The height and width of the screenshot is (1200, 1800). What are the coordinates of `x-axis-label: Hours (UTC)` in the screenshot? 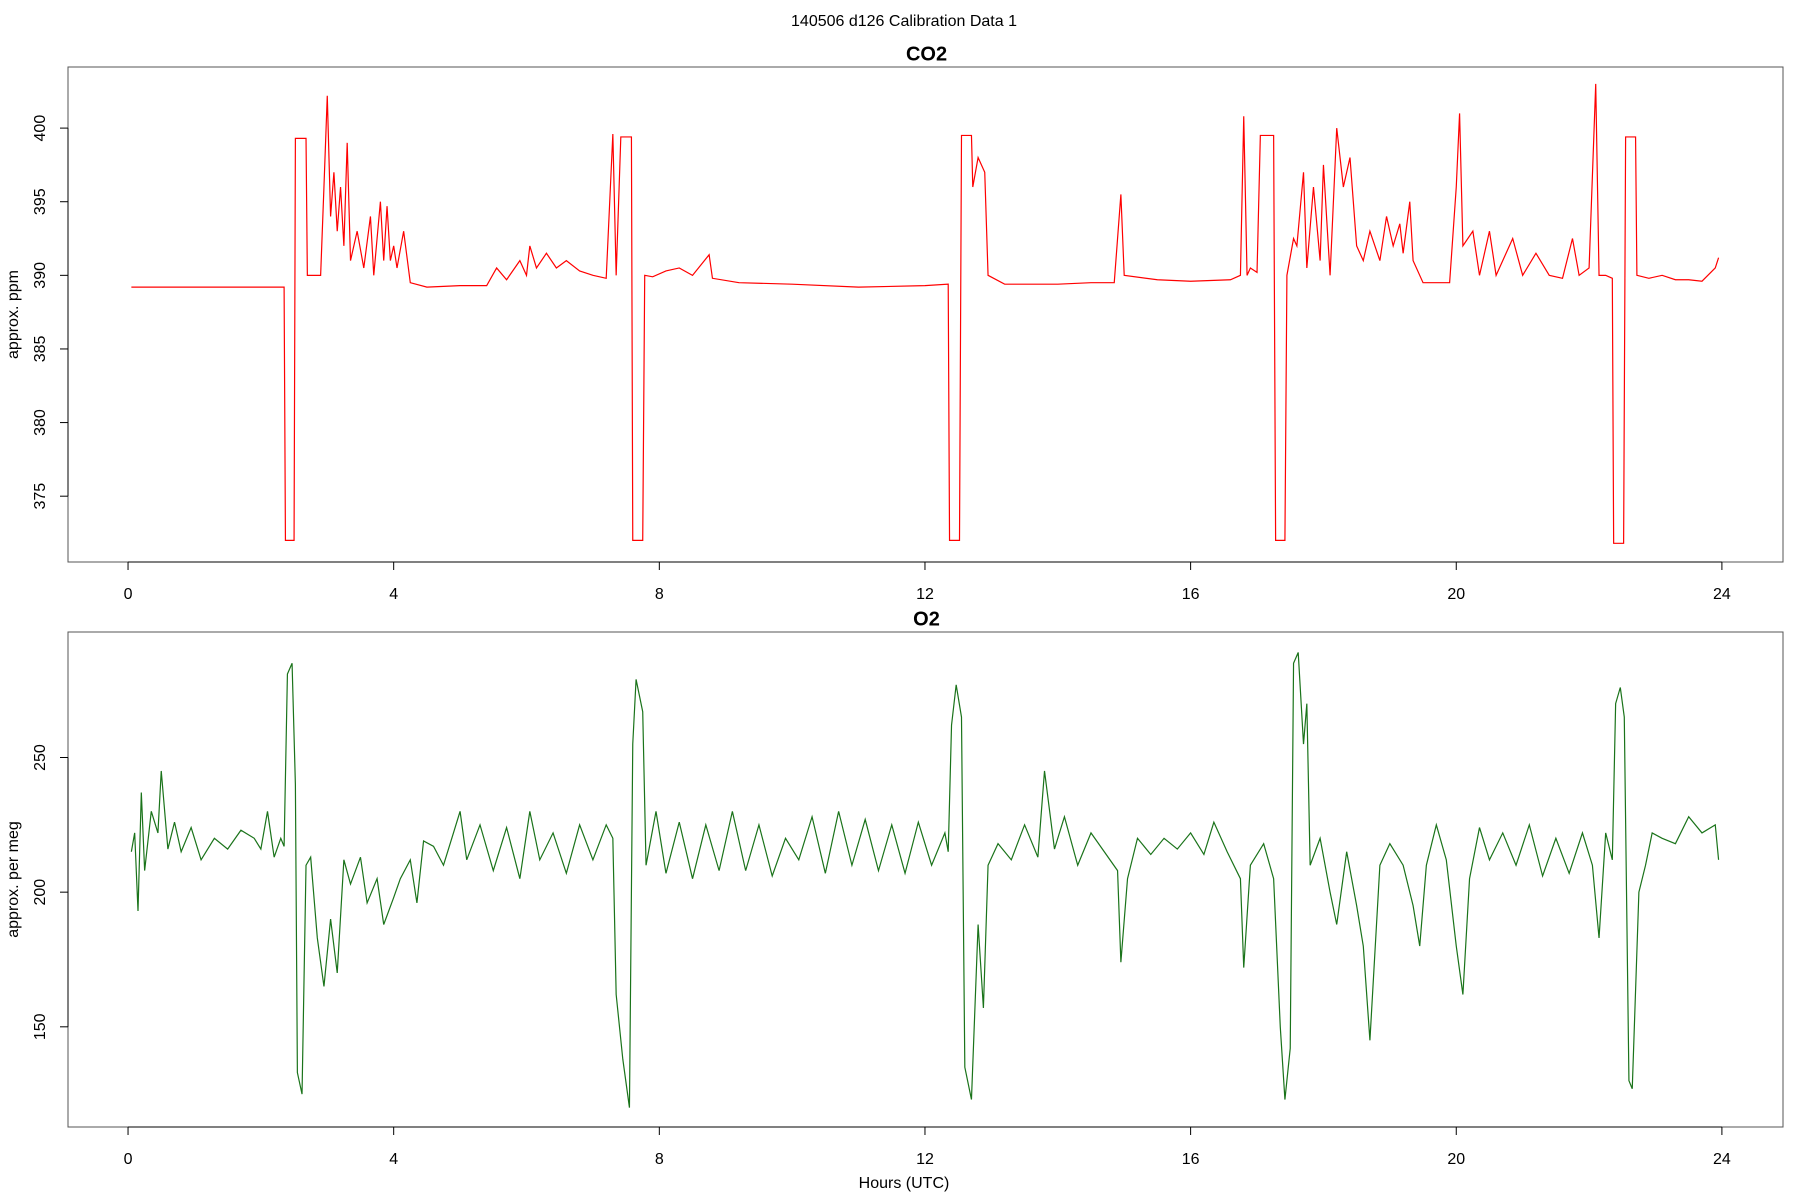 It's located at (904, 1183).